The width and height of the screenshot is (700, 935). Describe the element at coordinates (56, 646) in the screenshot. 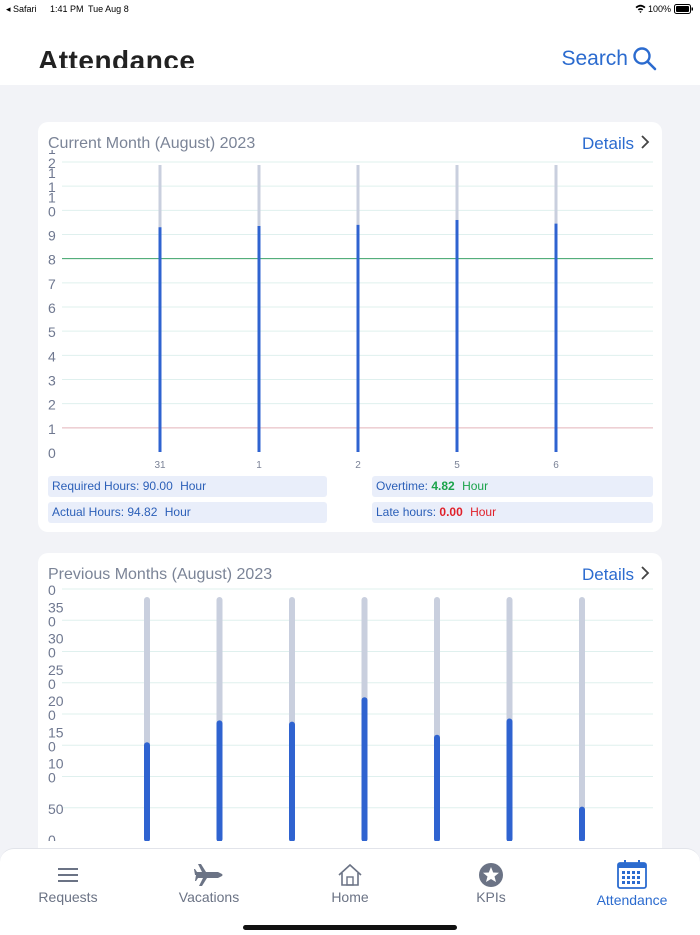

I see `y-tick-label: 30 0` at that location.